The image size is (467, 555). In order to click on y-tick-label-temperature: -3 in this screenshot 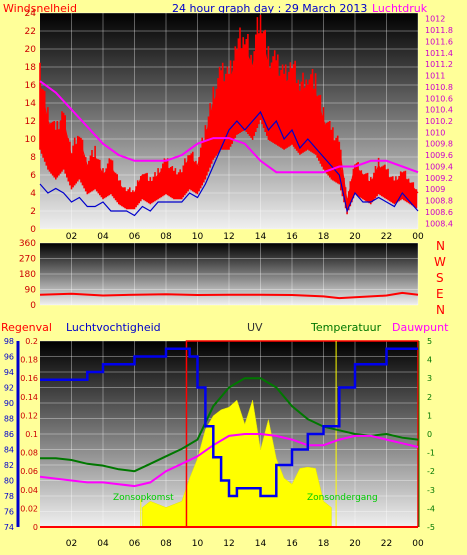, I will do `click(431, 490)`.